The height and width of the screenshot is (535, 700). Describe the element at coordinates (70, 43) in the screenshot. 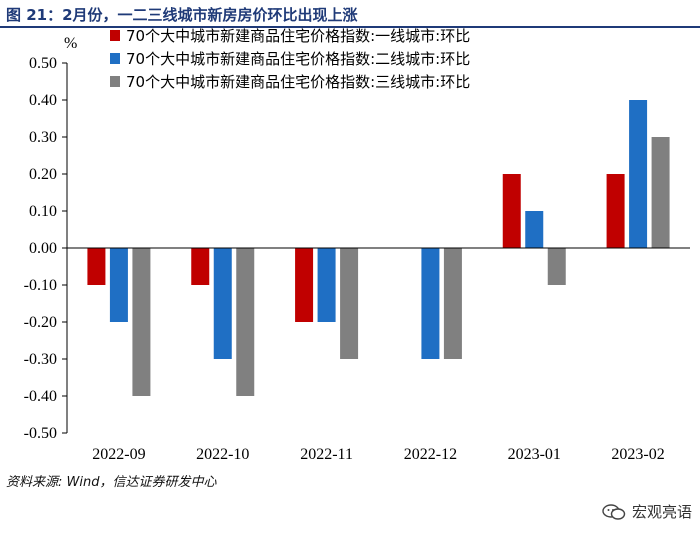

I see `y-axis-unit: %` at that location.